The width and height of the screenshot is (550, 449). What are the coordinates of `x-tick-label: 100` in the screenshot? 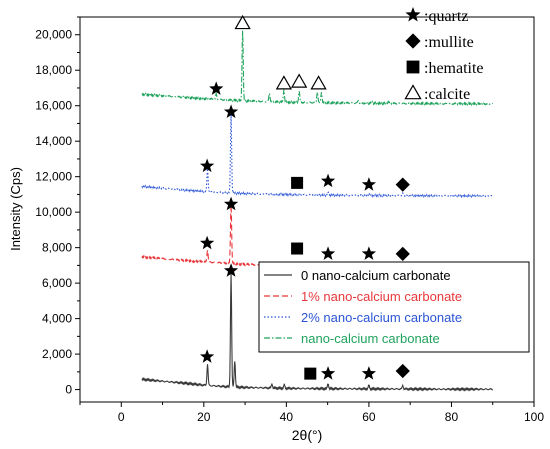 It's located at (534, 417).